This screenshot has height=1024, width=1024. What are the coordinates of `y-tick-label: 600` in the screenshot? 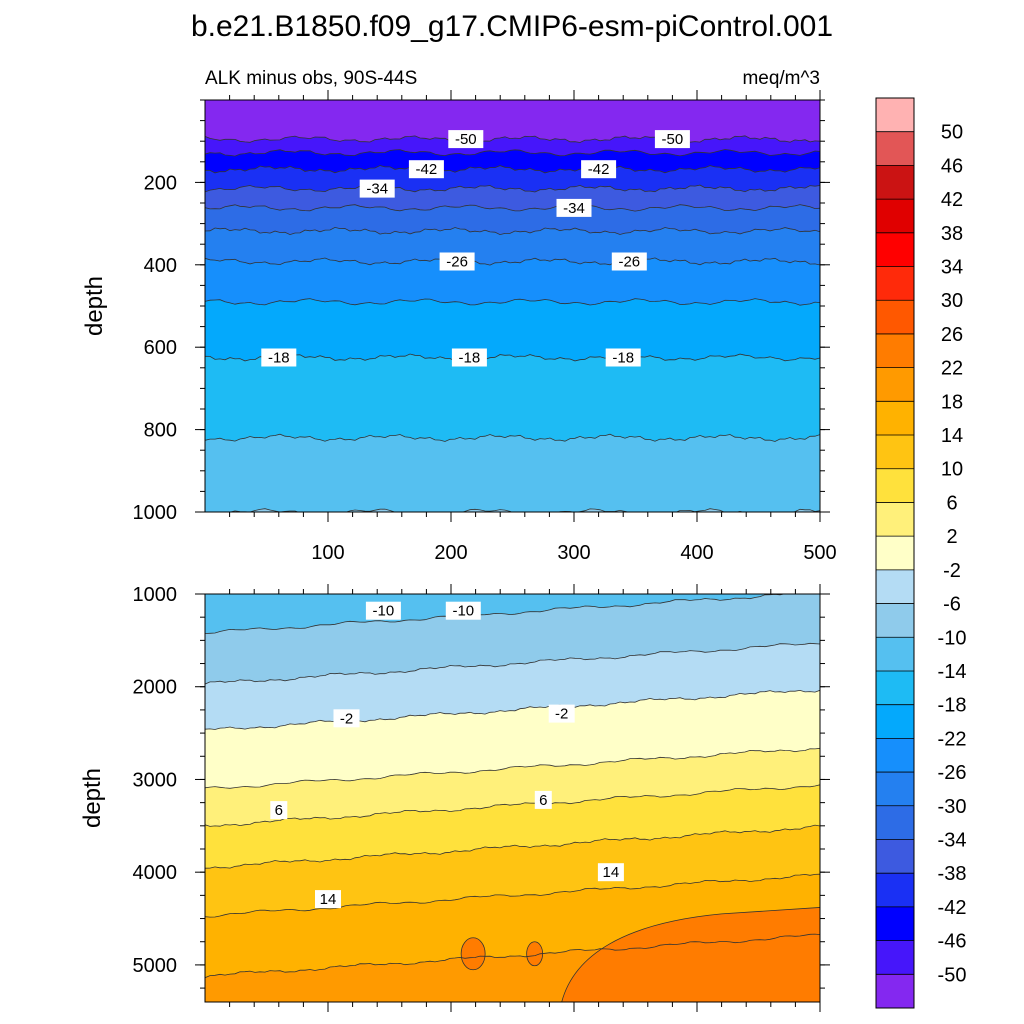 It's located at (160, 348).